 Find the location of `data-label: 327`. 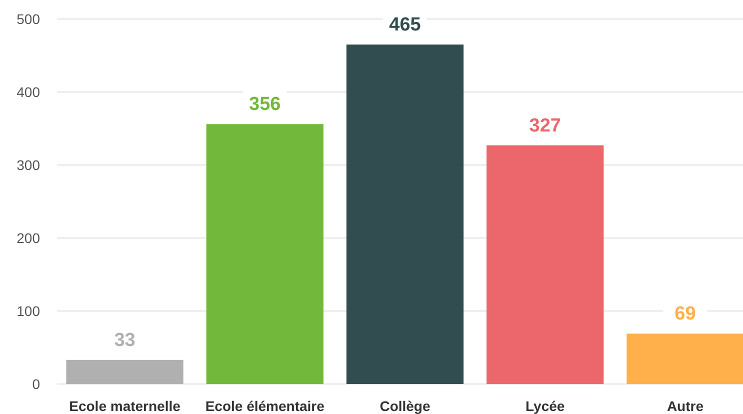

data-label: 327 is located at coordinates (545, 125).